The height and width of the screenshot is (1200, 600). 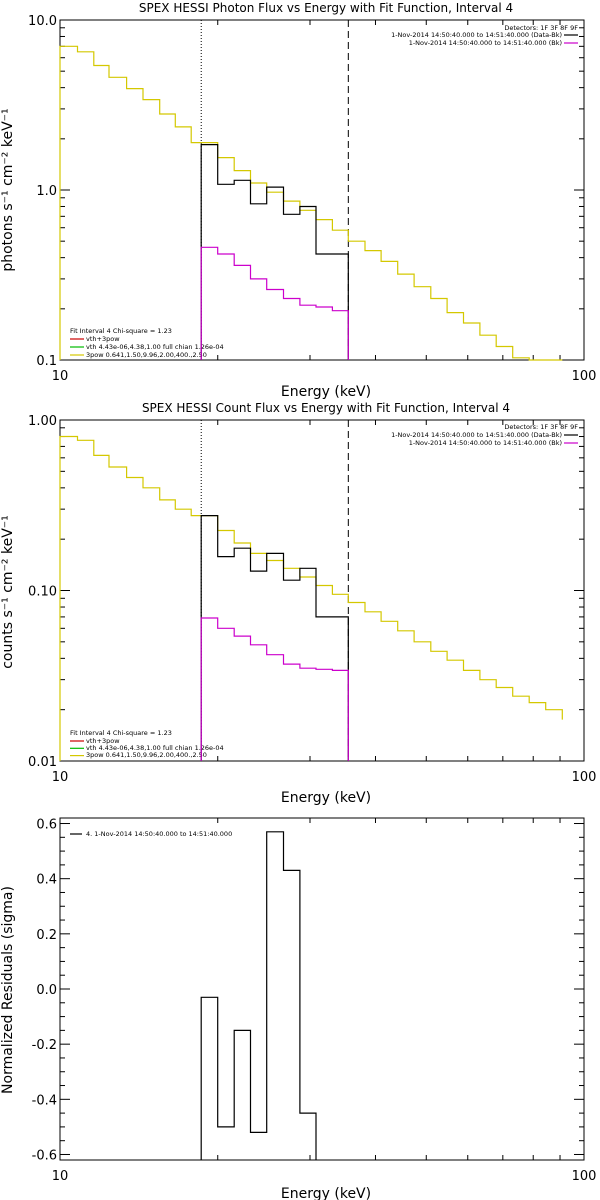 What do you see at coordinates (44, 1100) in the screenshot?
I see `residuals-y-tick-label: -0.4` at bounding box center [44, 1100].